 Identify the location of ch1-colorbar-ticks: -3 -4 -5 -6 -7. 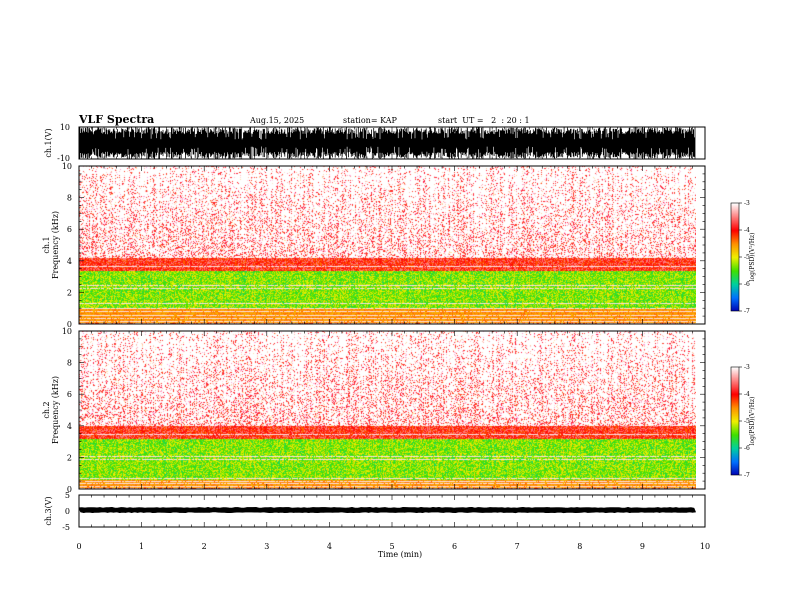
(744, 257).